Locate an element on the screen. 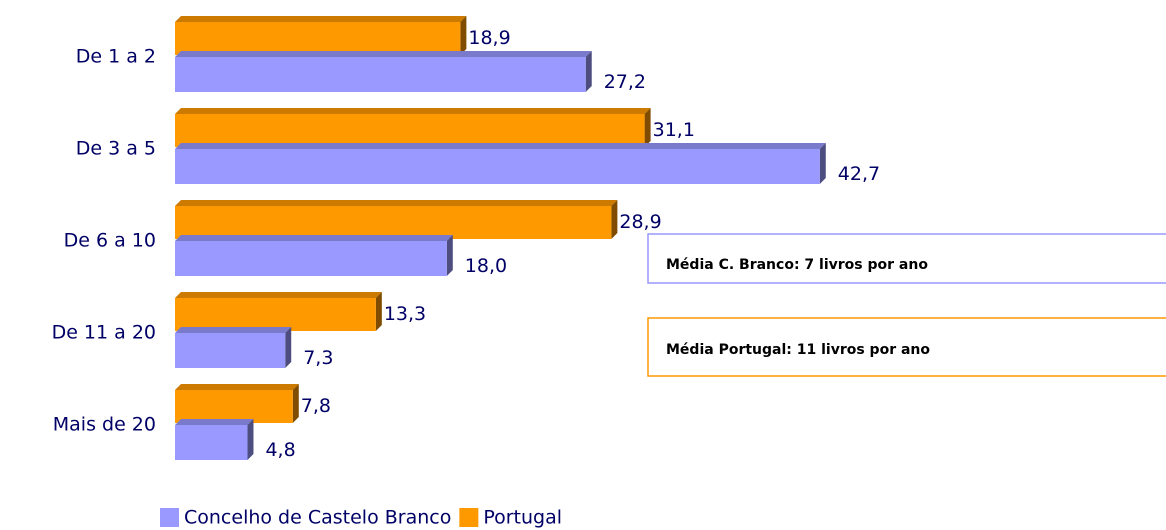 The width and height of the screenshot is (1166, 530). data-label: 31,1 is located at coordinates (674, 130).